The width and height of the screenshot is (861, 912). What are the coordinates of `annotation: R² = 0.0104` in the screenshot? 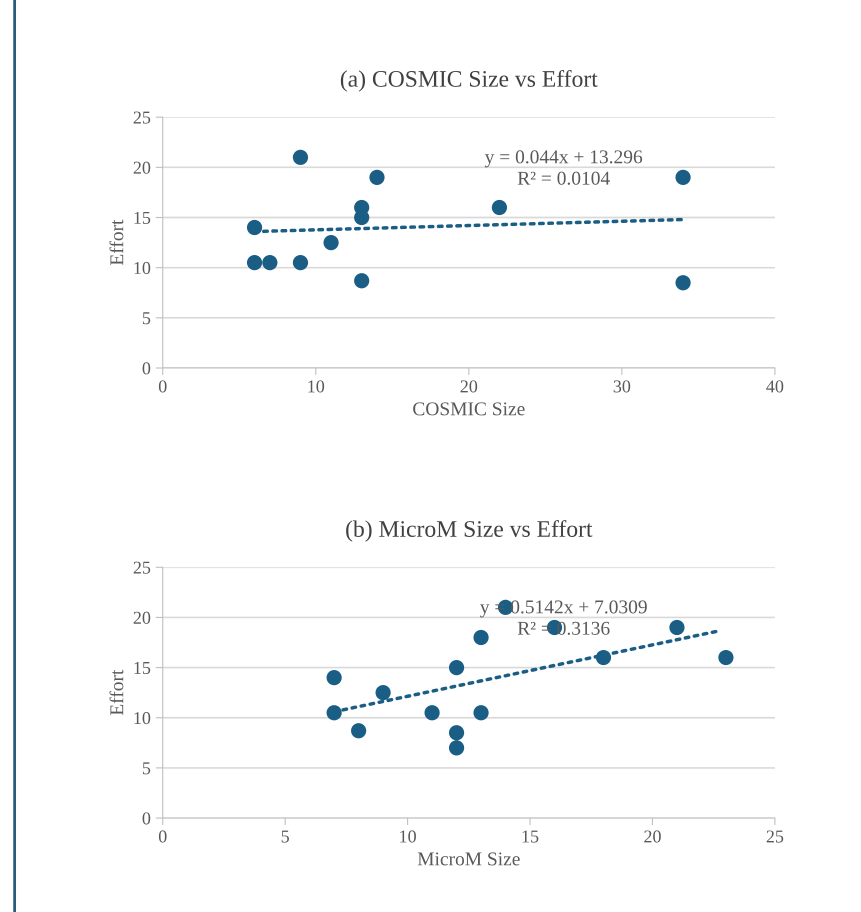 It's located at (564, 178).